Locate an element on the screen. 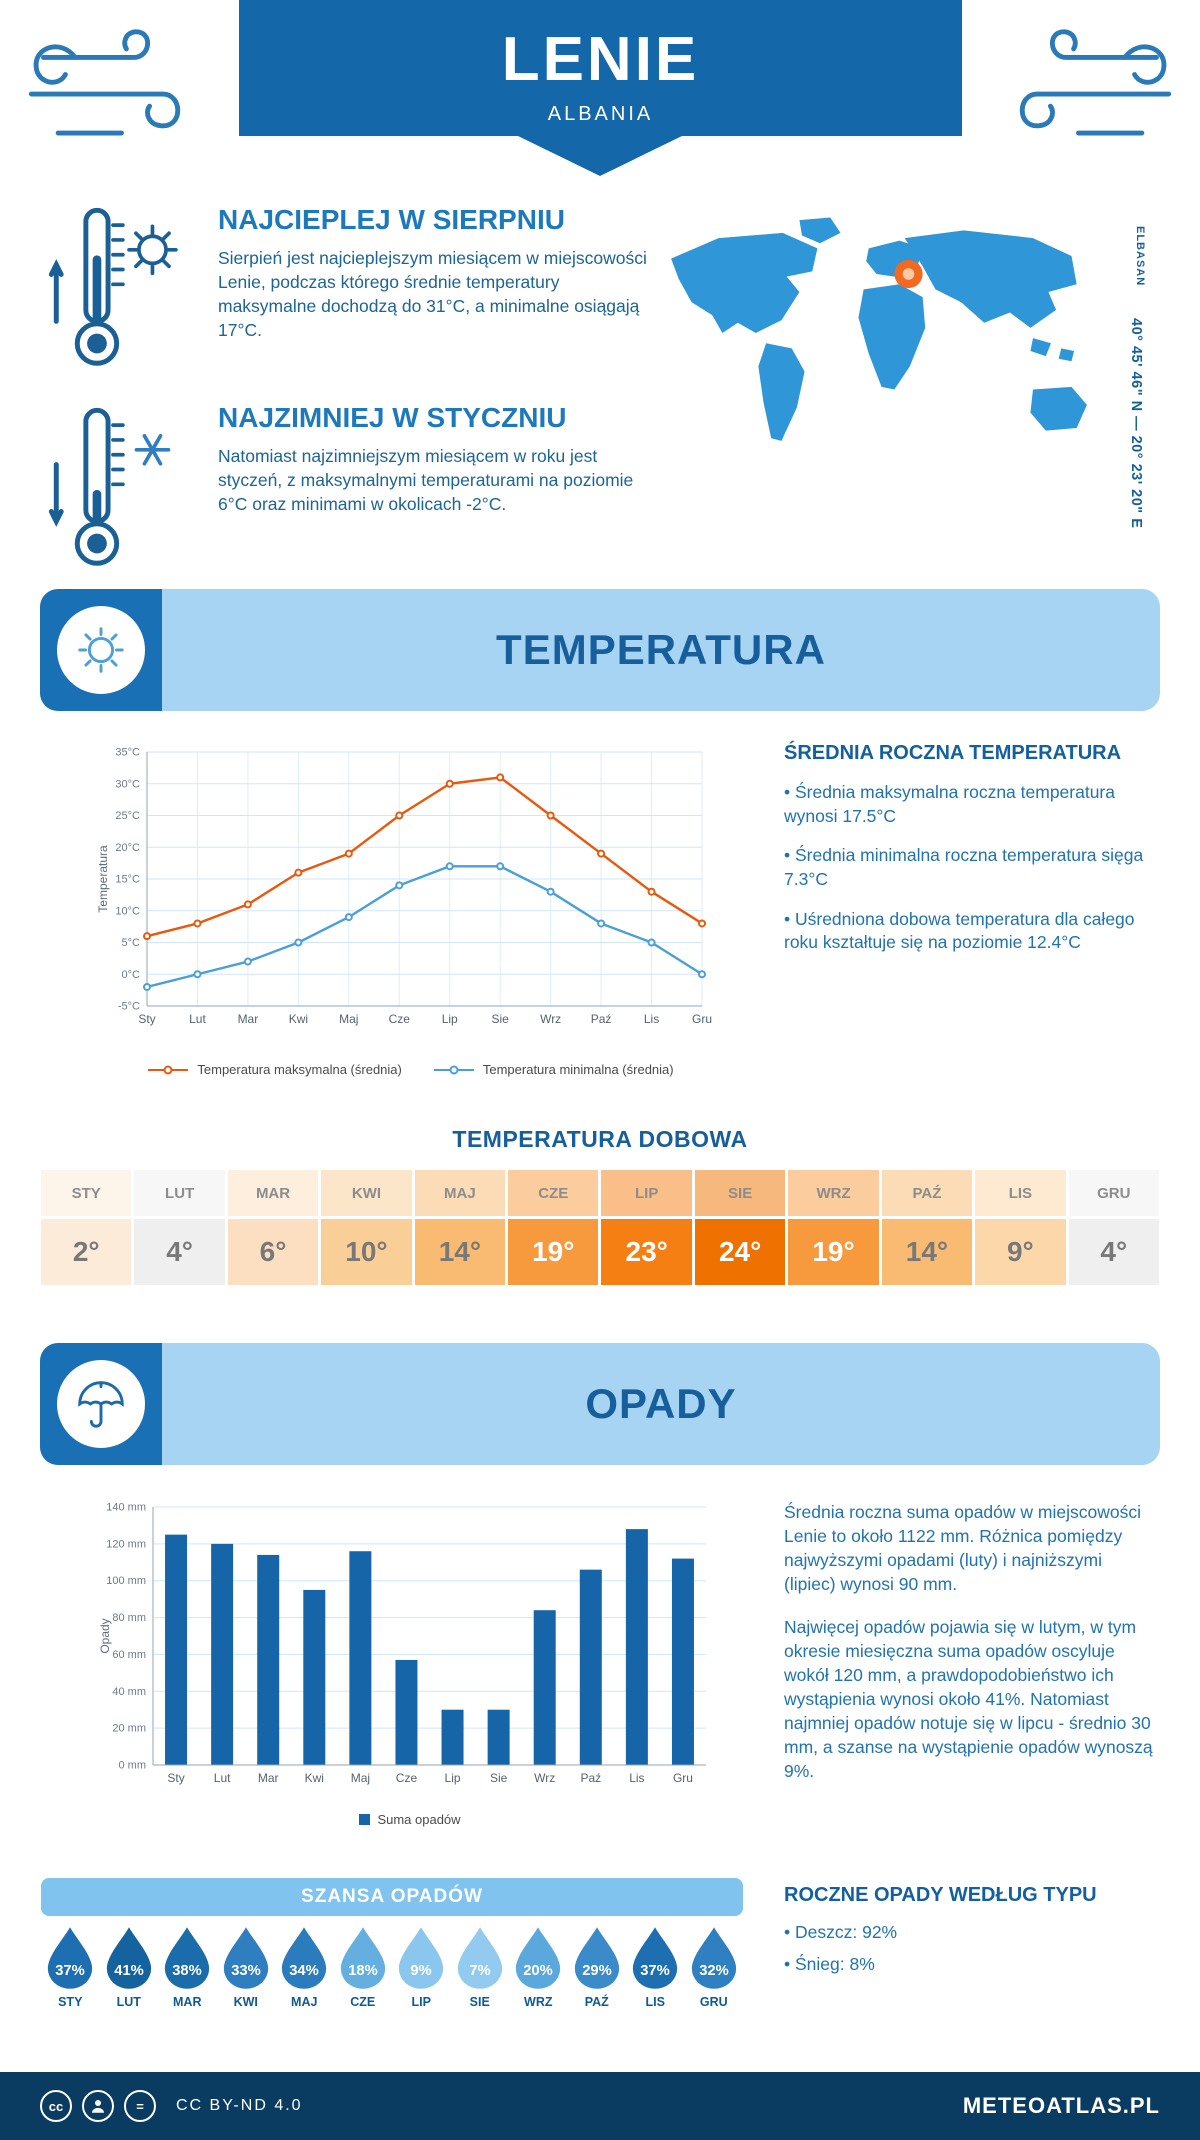 The width and height of the screenshot is (1200, 2140). precipitation-chart-legend: Suma opadów is located at coordinates (410, 1819).